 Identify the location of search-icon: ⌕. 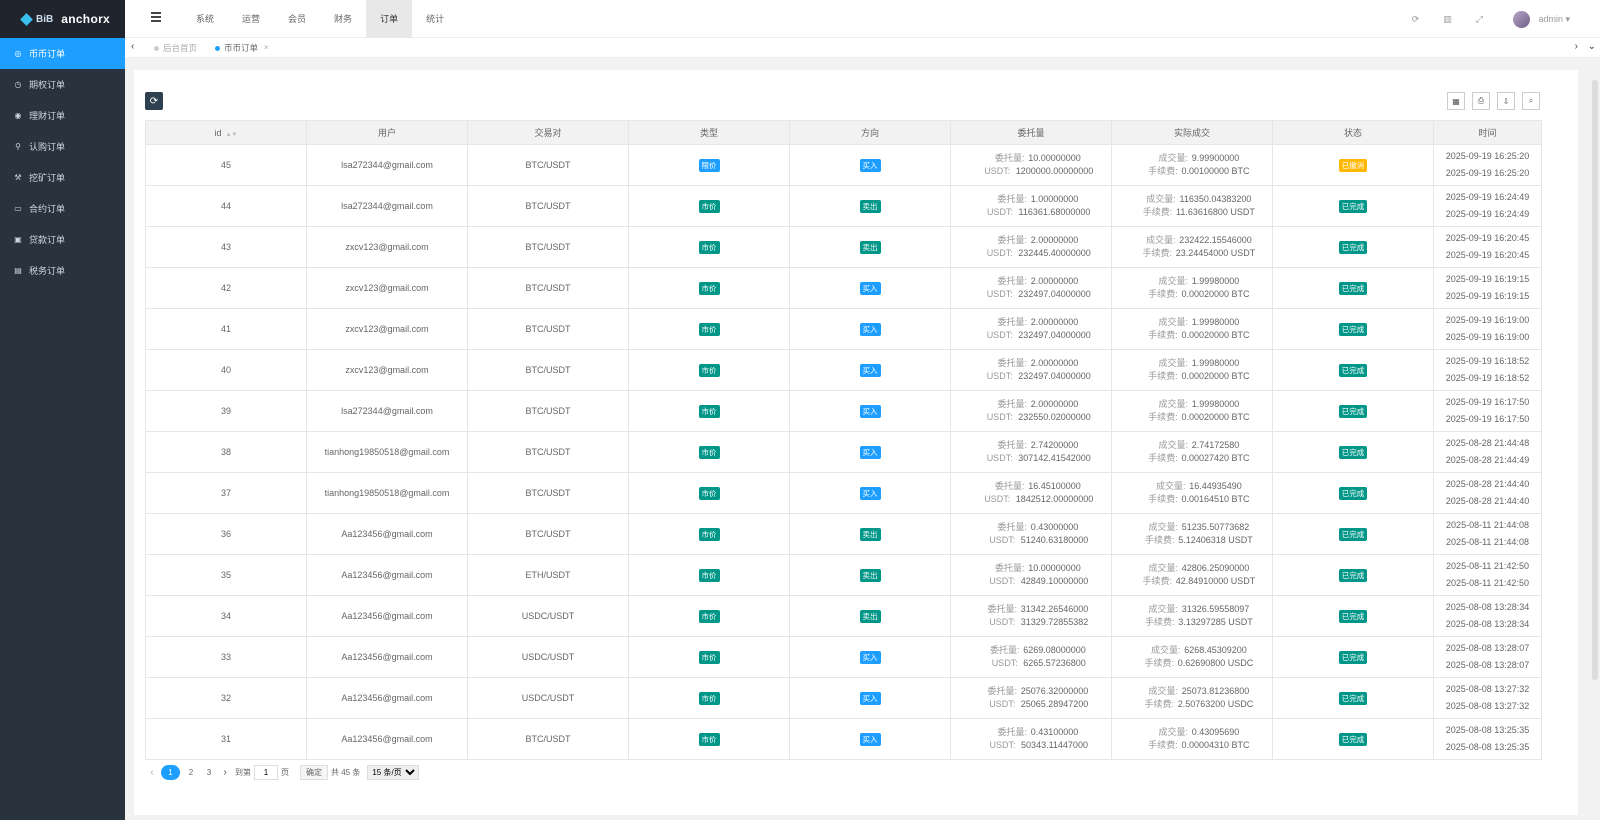
(1531, 101).